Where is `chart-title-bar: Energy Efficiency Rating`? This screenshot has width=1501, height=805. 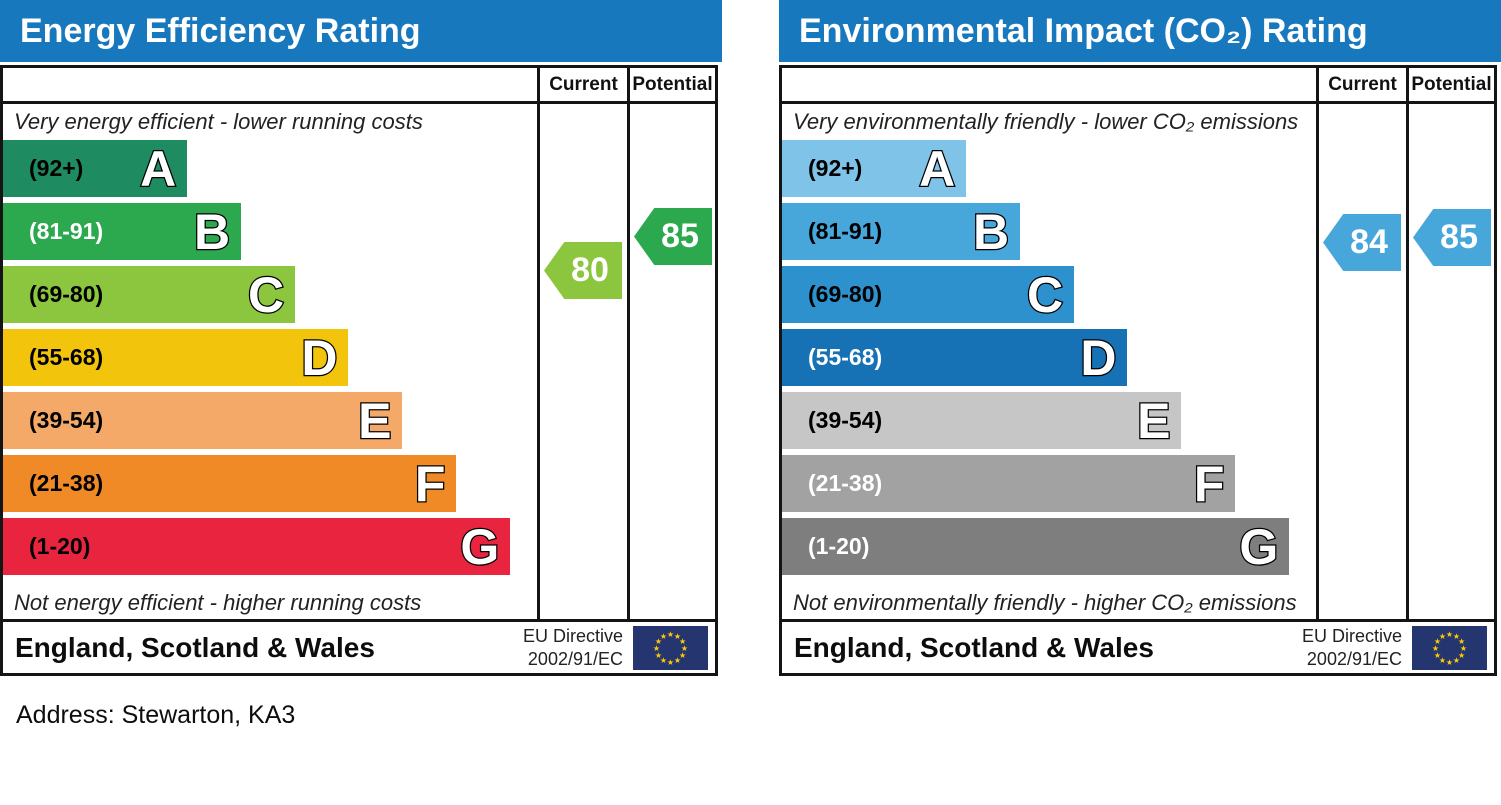
chart-title-bar: Energy Efficiency Rating is located at coordinates (361, 31).